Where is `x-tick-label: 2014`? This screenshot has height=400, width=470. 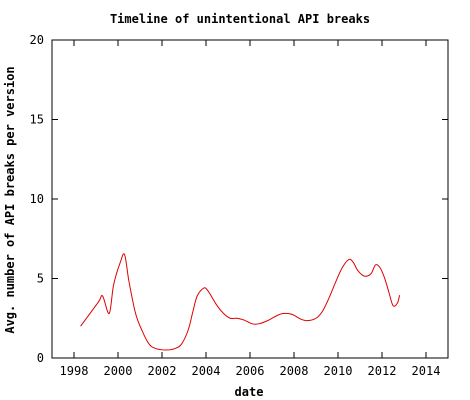
x-tick-label: 2014 is located at coordinates (426, 371).